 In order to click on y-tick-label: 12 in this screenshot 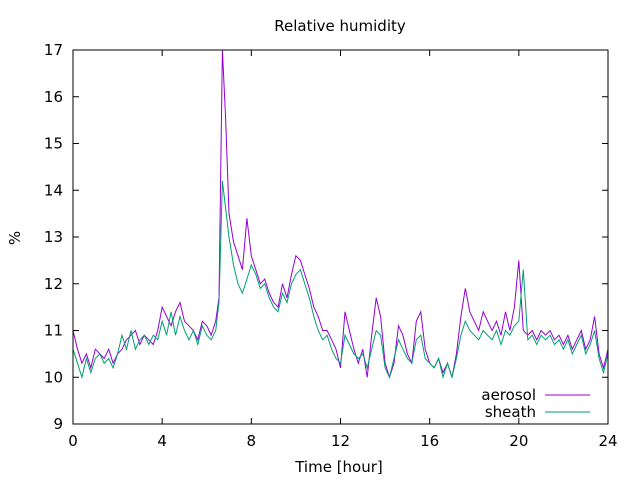, I will do `click(53, 284)`.